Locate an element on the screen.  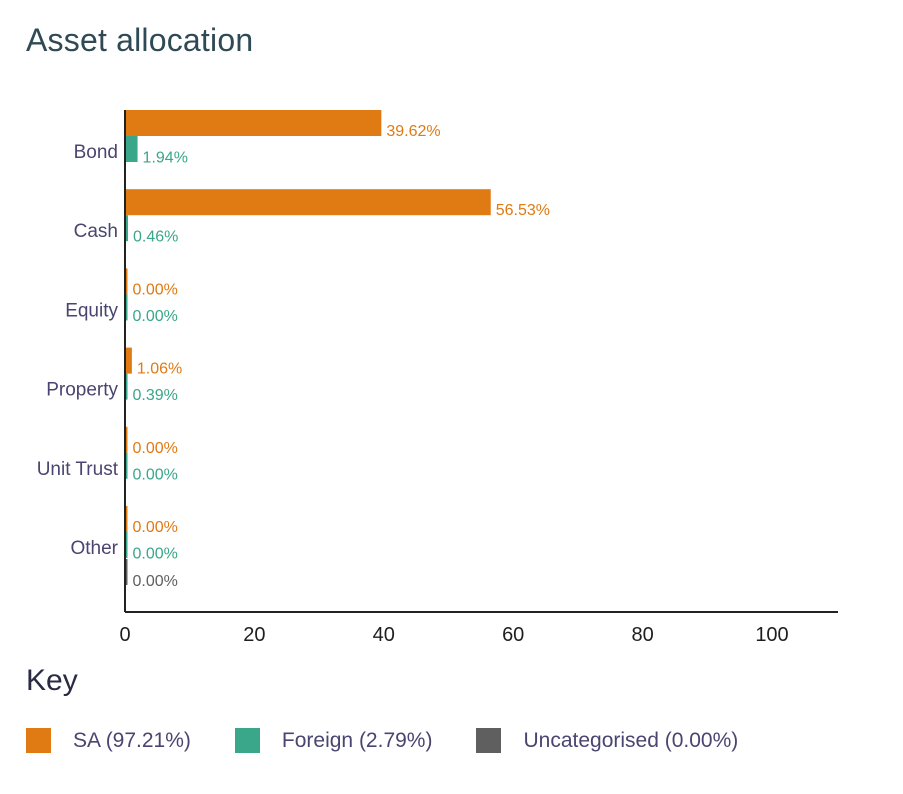
legend-swatch-uncategorised is located at coordinates (489, 740).